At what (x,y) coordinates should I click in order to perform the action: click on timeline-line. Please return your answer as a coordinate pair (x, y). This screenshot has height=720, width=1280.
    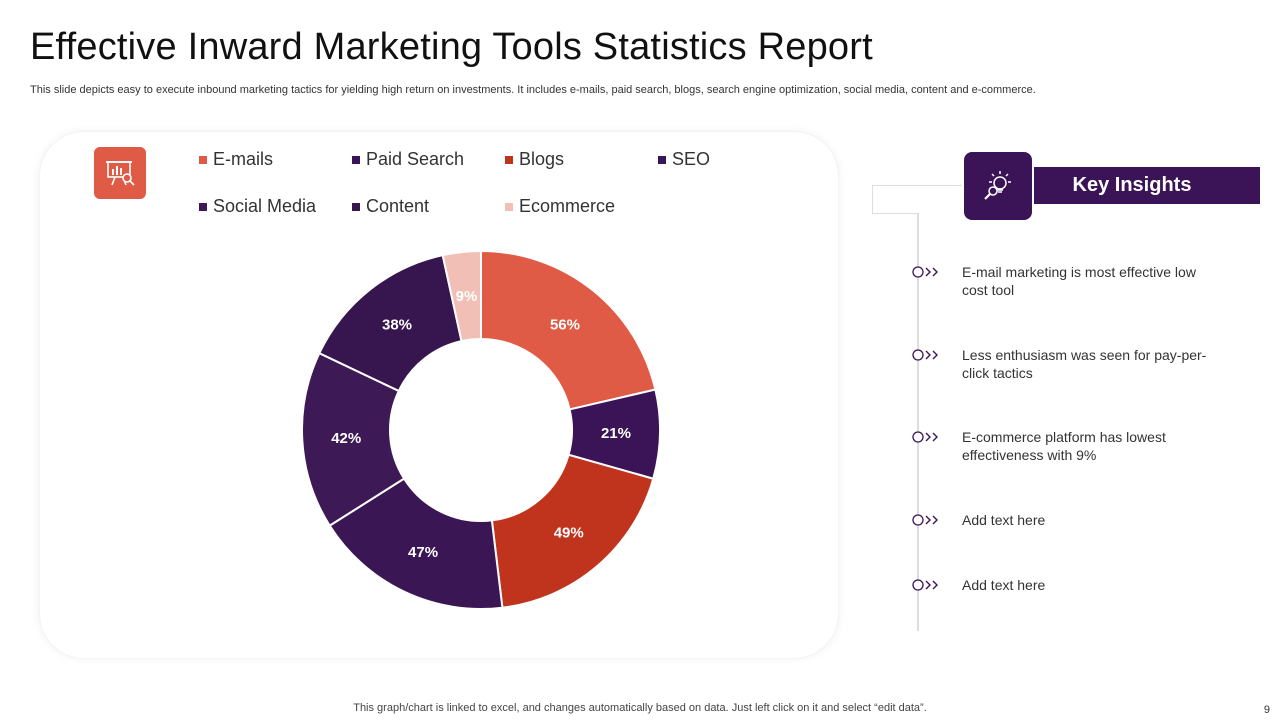
    Looking at the image, I should click on (918, 422).